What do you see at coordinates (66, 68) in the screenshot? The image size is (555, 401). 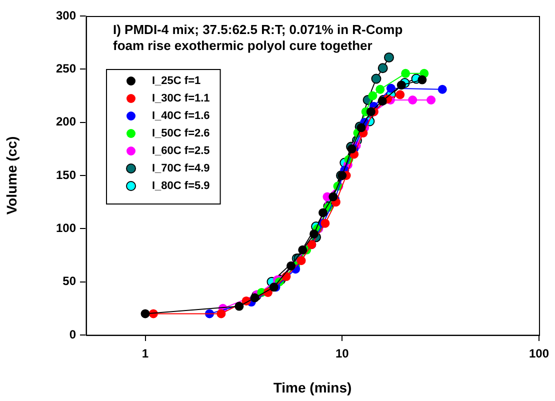 I see `y-tick-label: 250` at bounding box center [66, 68].